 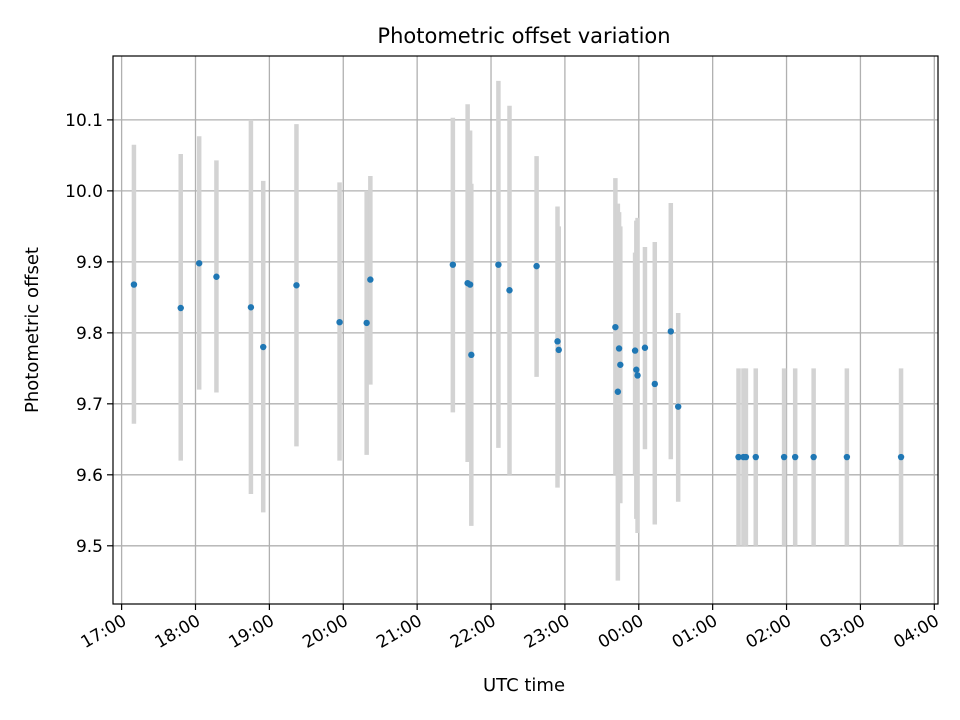 I want to click on y-axis-ticks: 9.5 9.6 9.7 9.8 9.9 10.0 10.1, so click(x=89, y=334).